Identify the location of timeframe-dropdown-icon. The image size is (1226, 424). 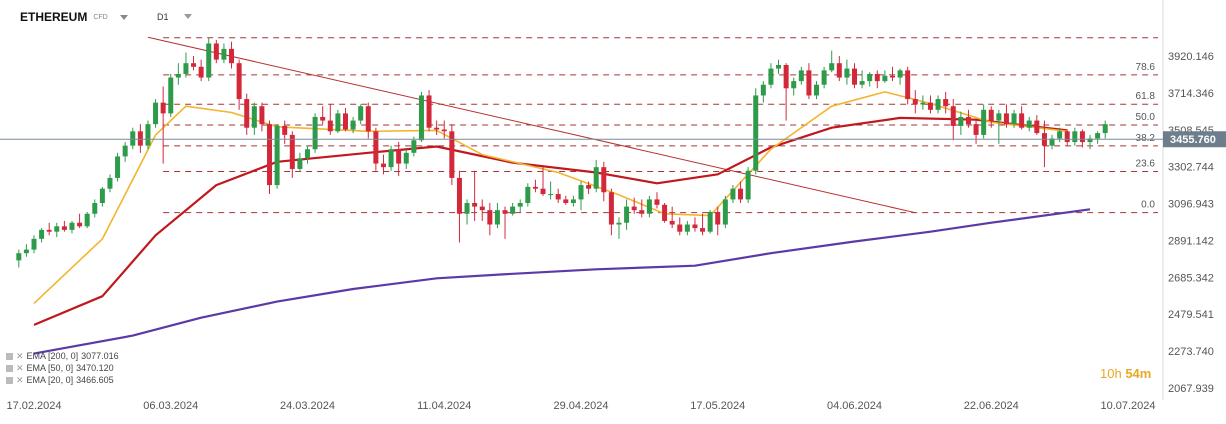
(188, 16).